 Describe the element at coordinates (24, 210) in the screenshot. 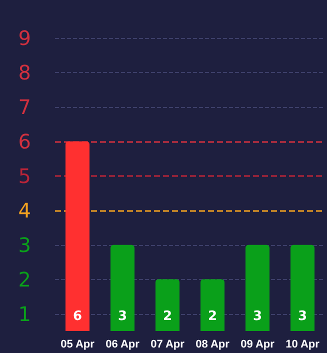

I see `y-tick-label: 4` at that location.